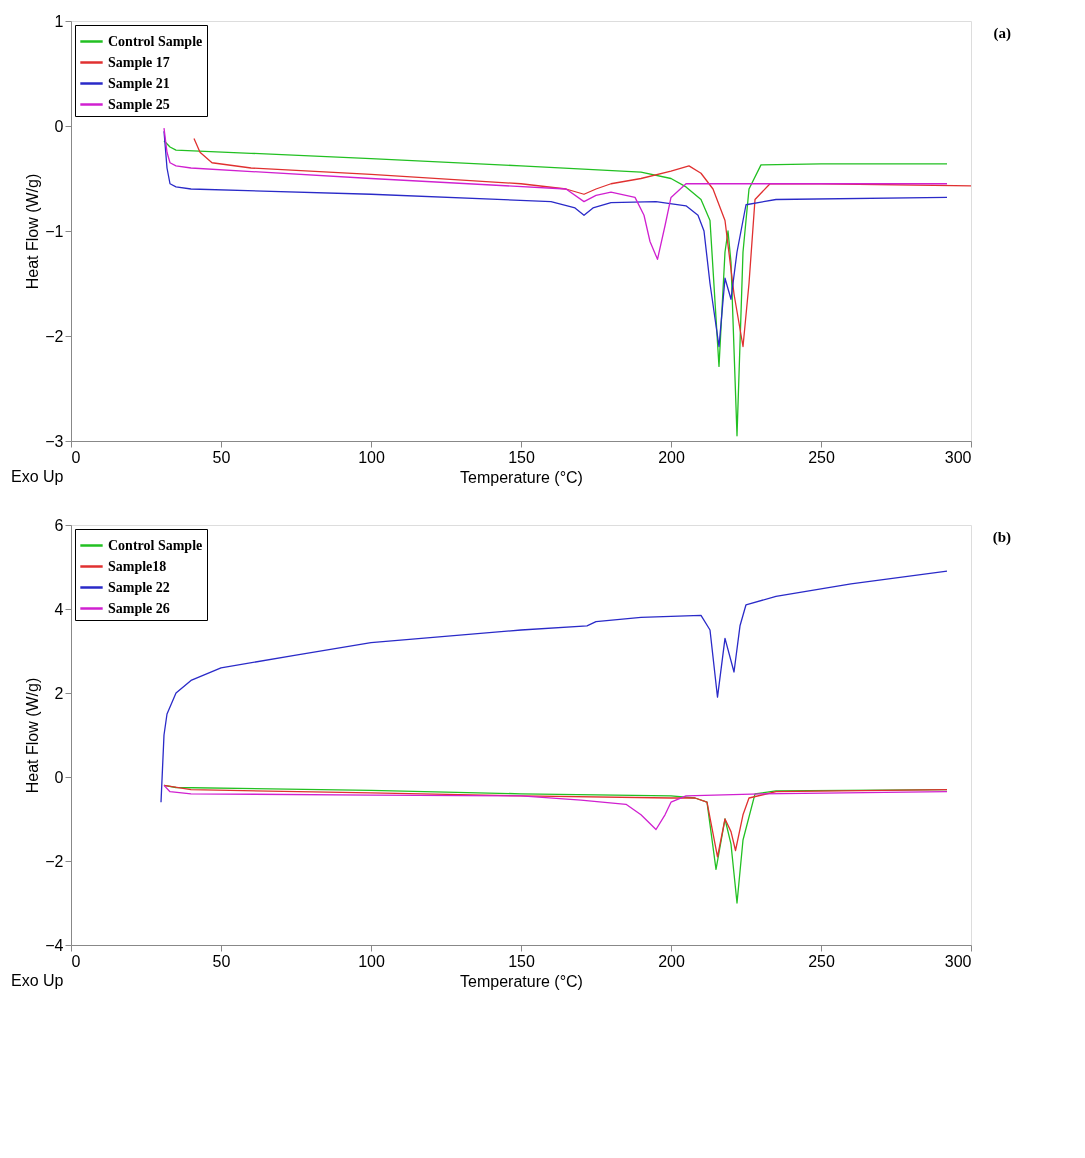 The width and height of the screenshot is (1085, 1158). Describe the element at coordinates (139, 104) in the screenshot. I see `legend-label: Sample 25` at that location.